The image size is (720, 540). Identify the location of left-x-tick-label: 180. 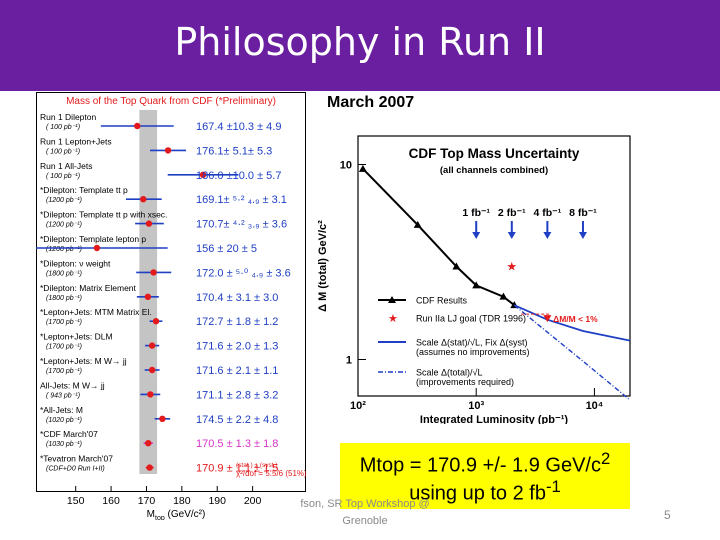
(182, 501).